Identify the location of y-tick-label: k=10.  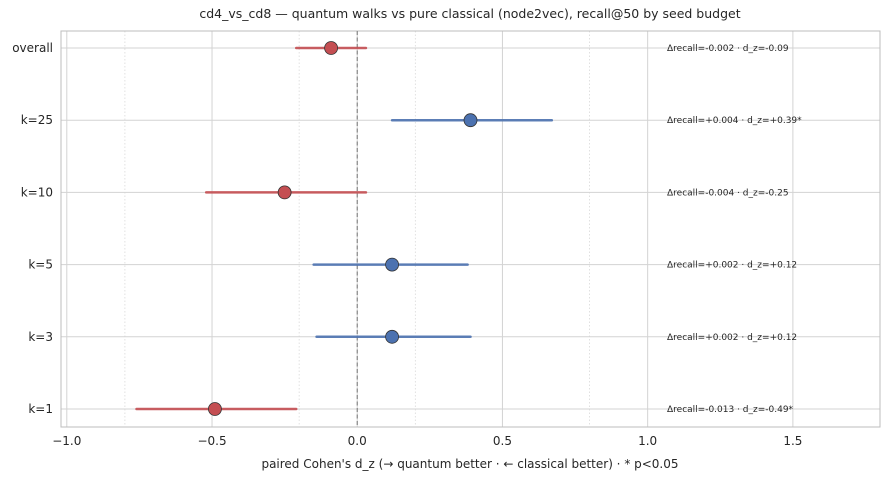
(37, 192).